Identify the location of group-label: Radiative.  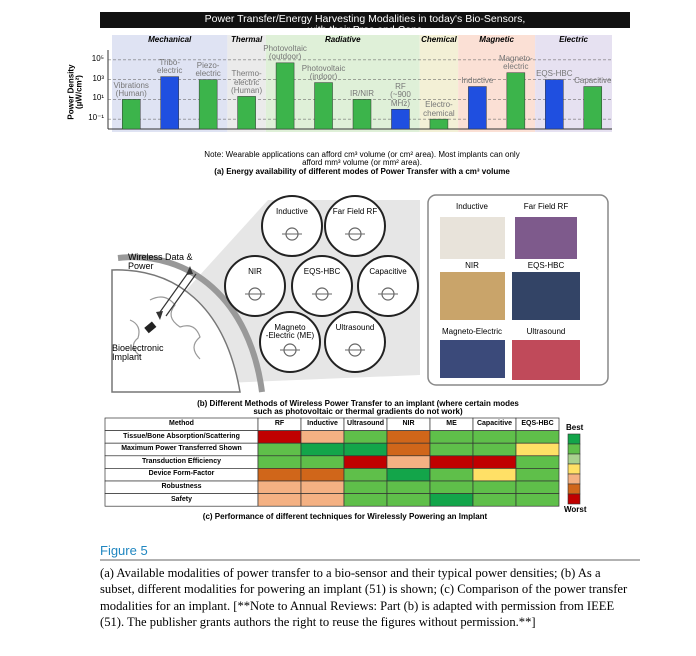
(342, 39).